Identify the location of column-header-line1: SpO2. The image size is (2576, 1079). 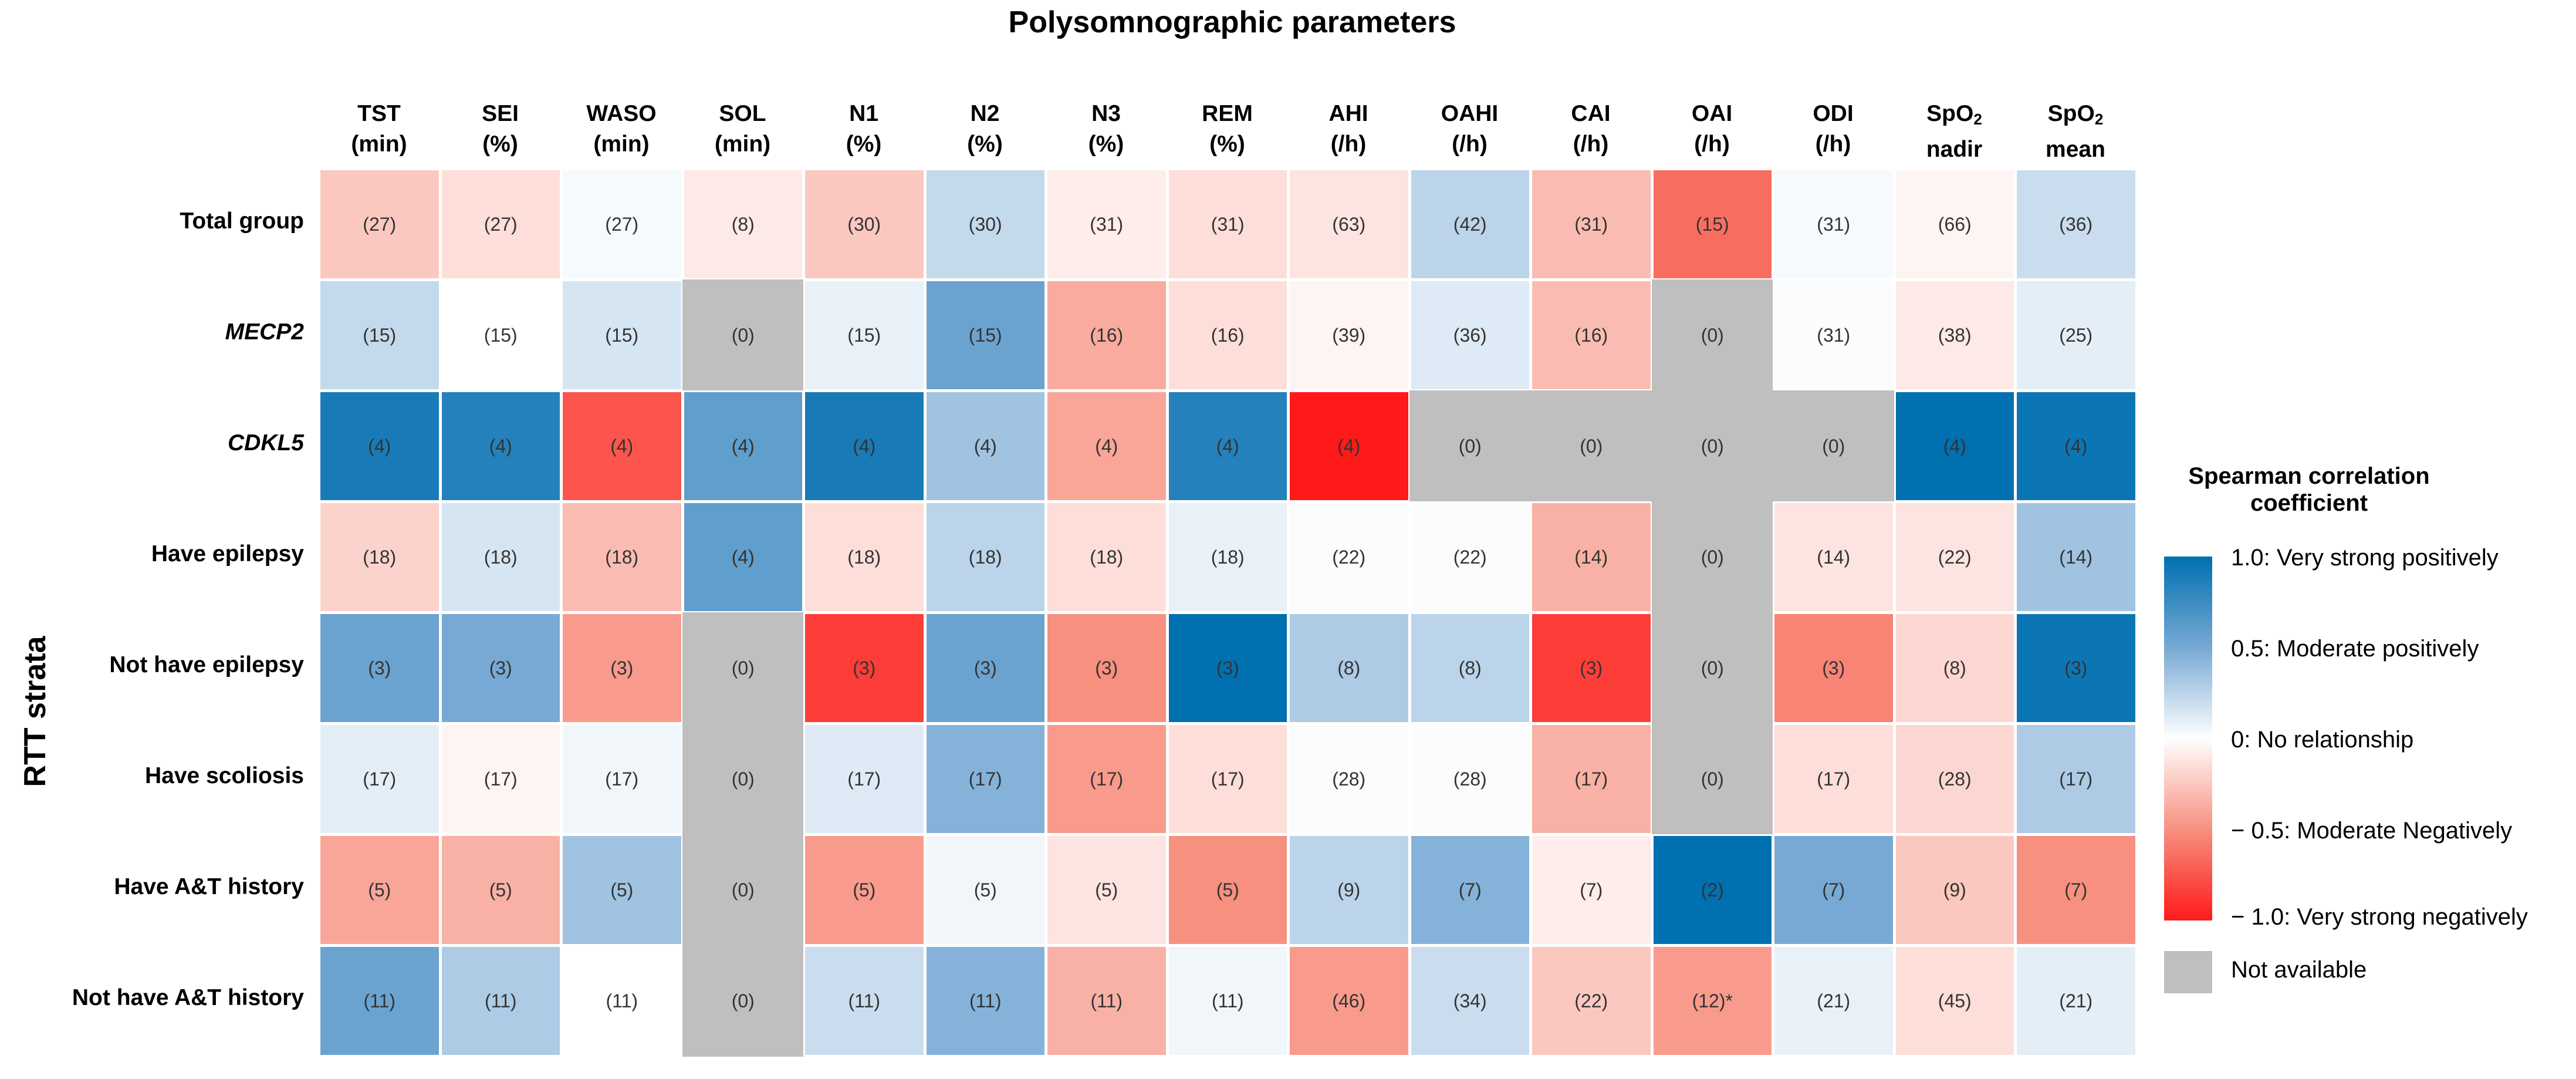
(1954, 114).